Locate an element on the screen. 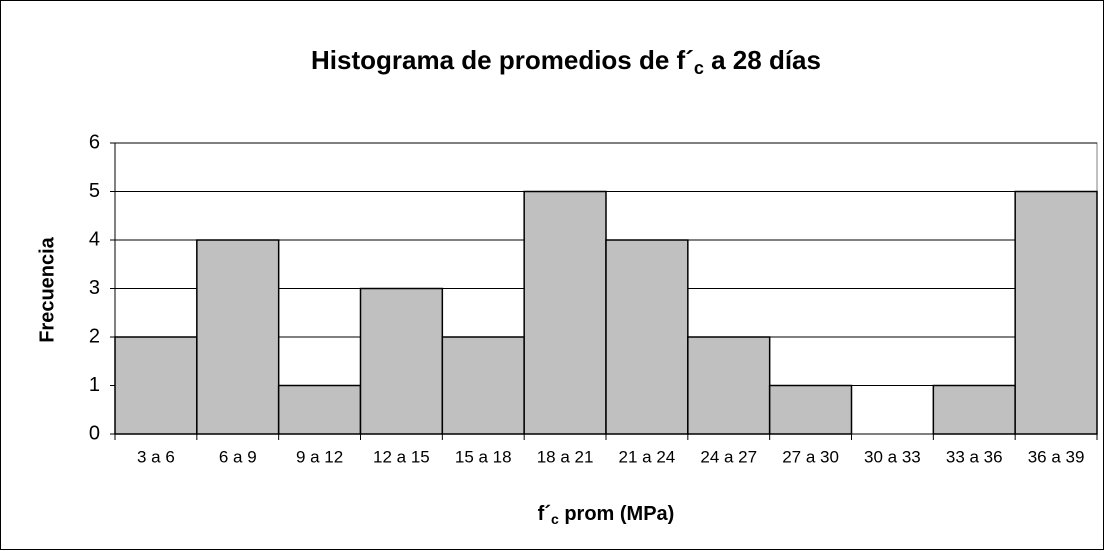 The image size is (1105, 551). x-label-subscript: c is located at coordinates (555, 519).